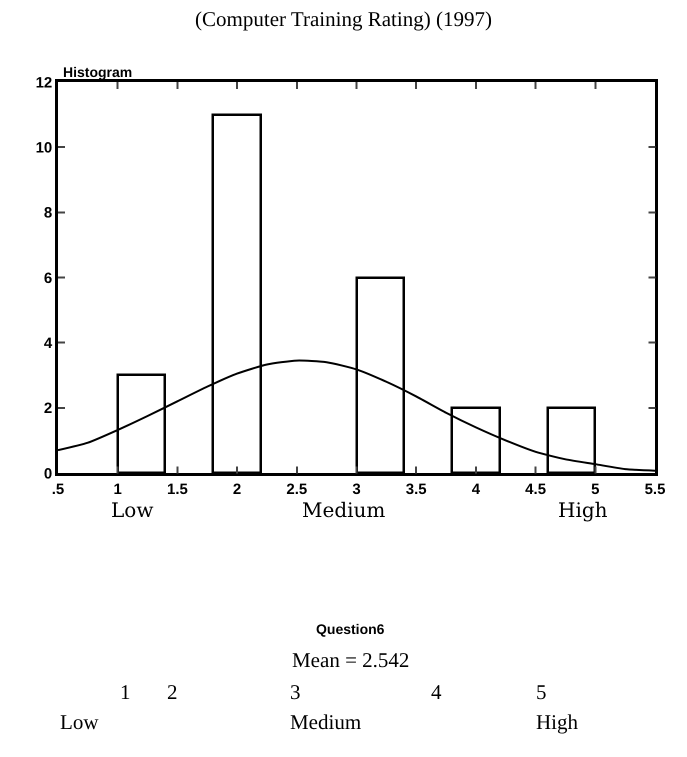  I want to click on x-tick-label: 2, so click(237, 489).